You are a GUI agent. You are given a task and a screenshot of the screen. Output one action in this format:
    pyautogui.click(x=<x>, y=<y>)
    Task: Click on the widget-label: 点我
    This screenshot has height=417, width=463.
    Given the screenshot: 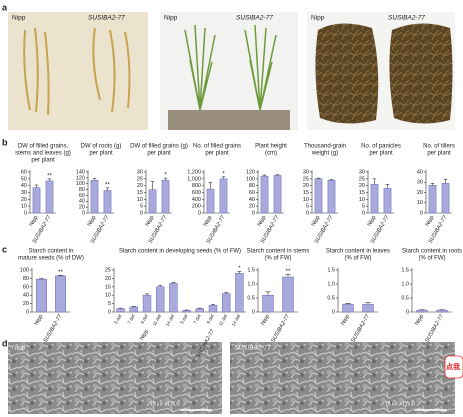 What is the action you would take?
    pyautogui.click(x=453, y=366)
    